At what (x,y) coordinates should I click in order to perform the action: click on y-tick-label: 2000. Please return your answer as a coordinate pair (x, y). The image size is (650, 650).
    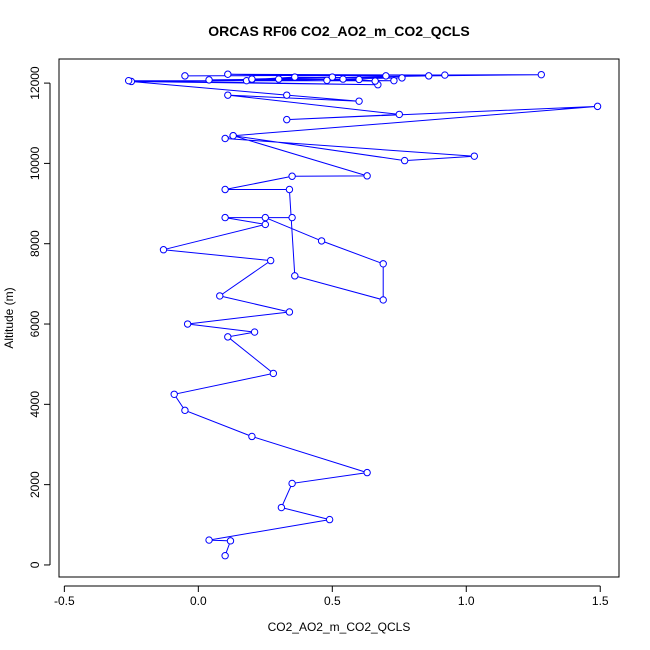
    Looking at the image, I should click on (35, 484).